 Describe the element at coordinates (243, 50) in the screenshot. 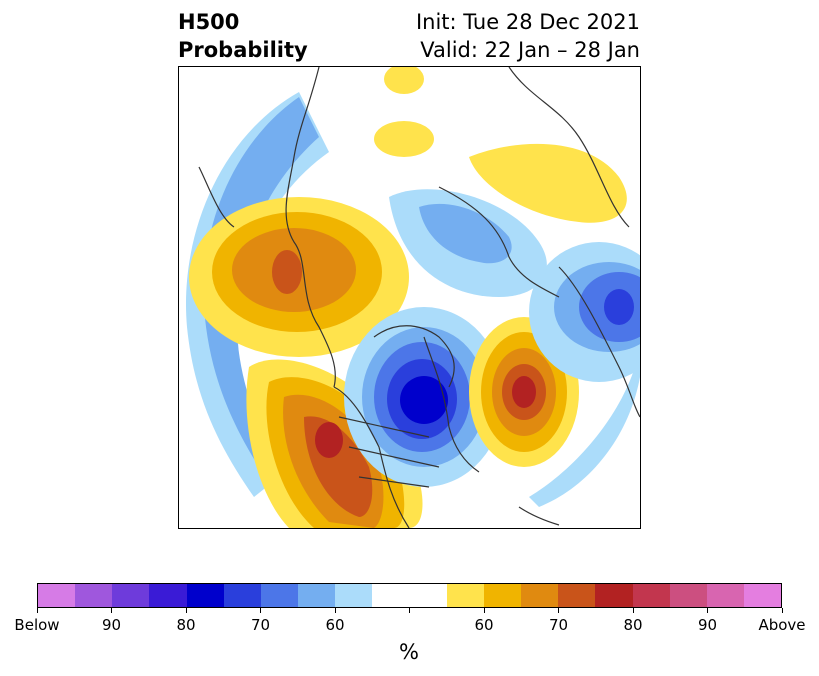

I see `title-quantity: Probability` at that location.